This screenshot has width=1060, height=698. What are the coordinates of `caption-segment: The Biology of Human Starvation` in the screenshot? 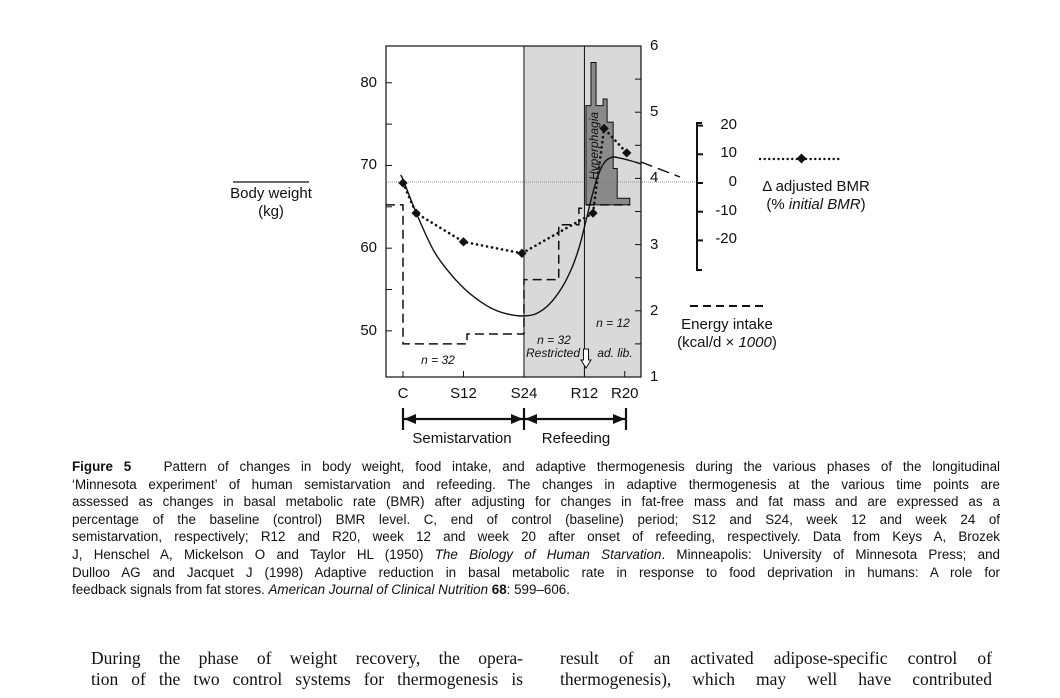 It's located at (548, 554).